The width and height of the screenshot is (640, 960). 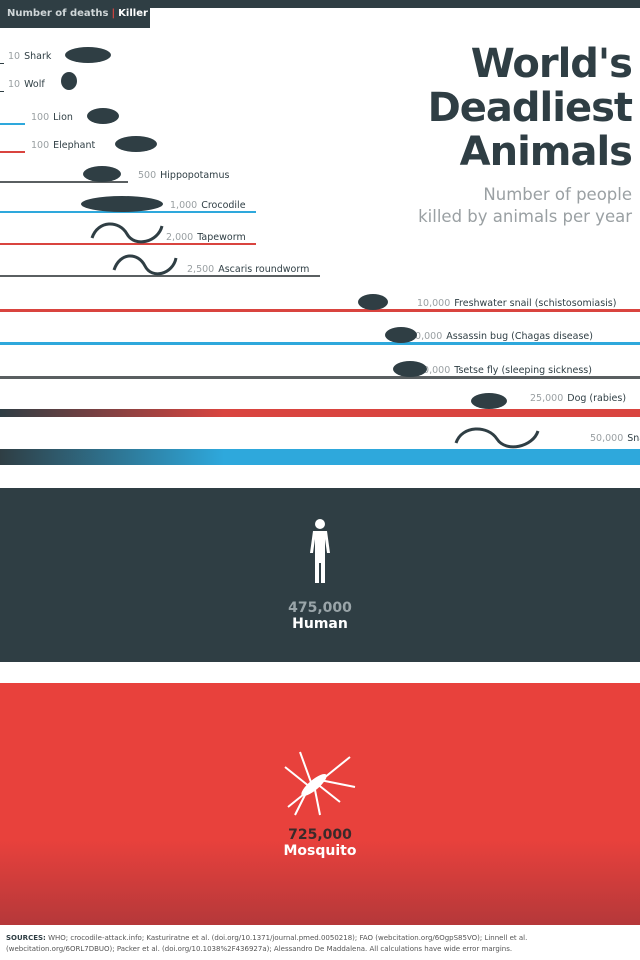 What do you see at coordinates (103, 116) in the screenshot?
I see `lion-icon` at bounding box center [103, 116].